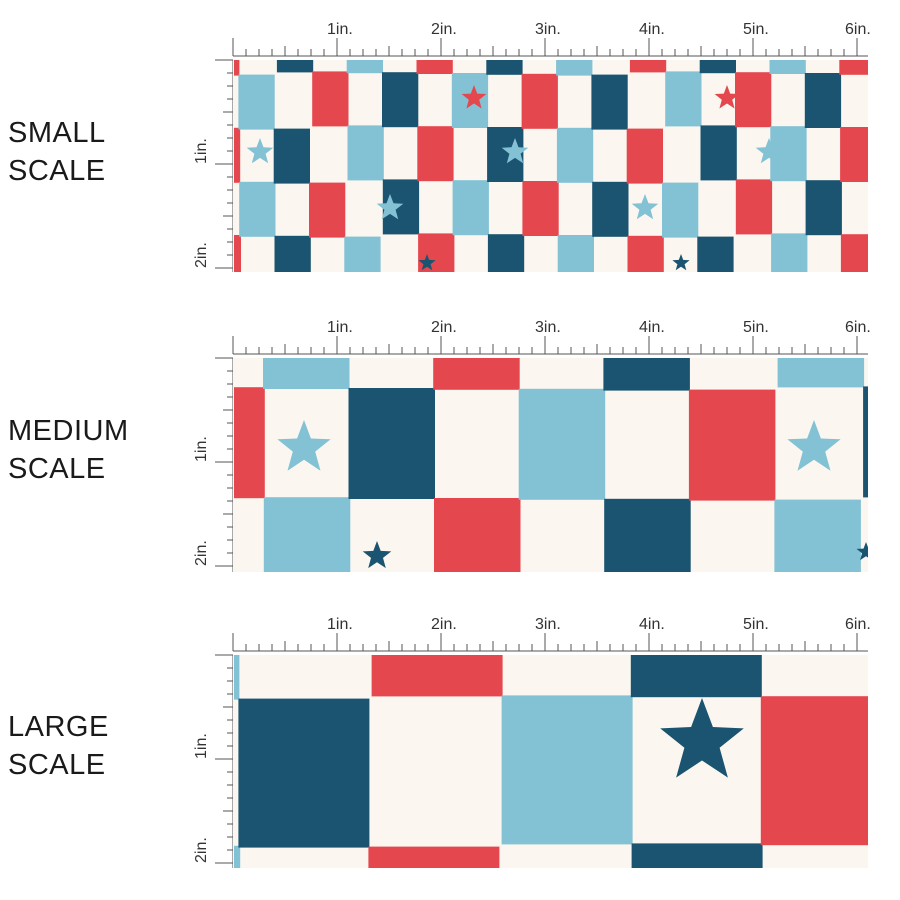  Describe the element at coordinates (57, 765) in the screenshot. I see `large-scale-line2: SCALE` at that location.